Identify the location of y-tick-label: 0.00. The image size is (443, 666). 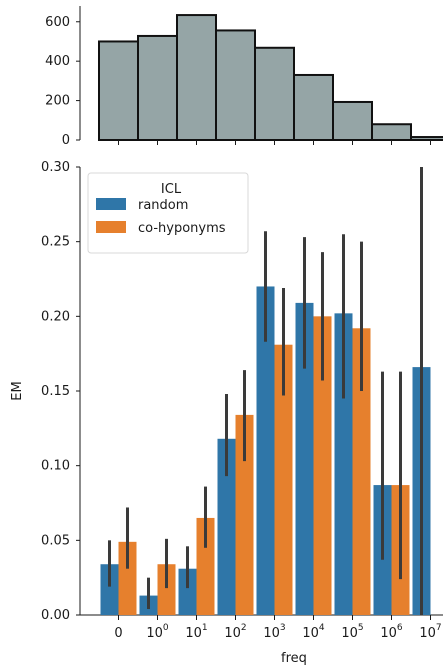
(55, 615).